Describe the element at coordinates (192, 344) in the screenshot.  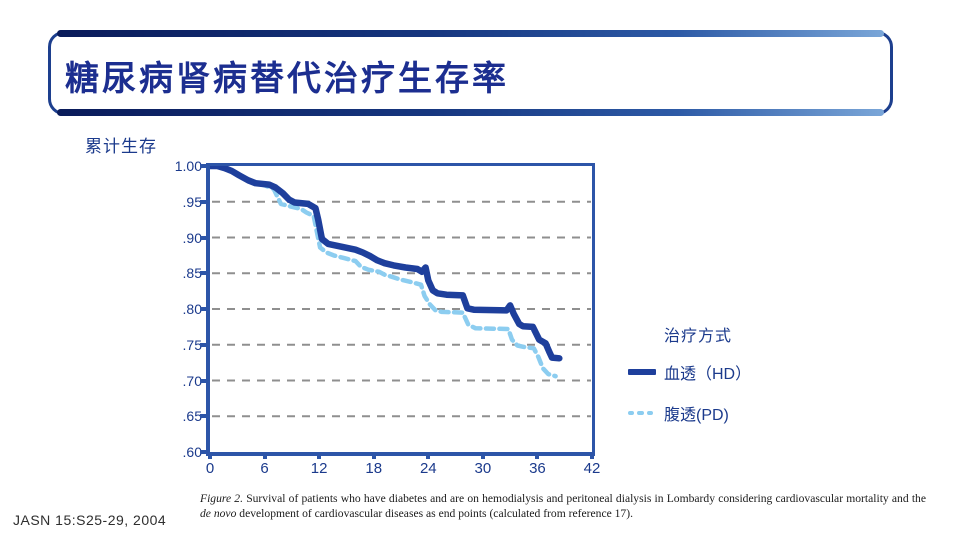
I see `y-tick-label-.75: .75` at that location.